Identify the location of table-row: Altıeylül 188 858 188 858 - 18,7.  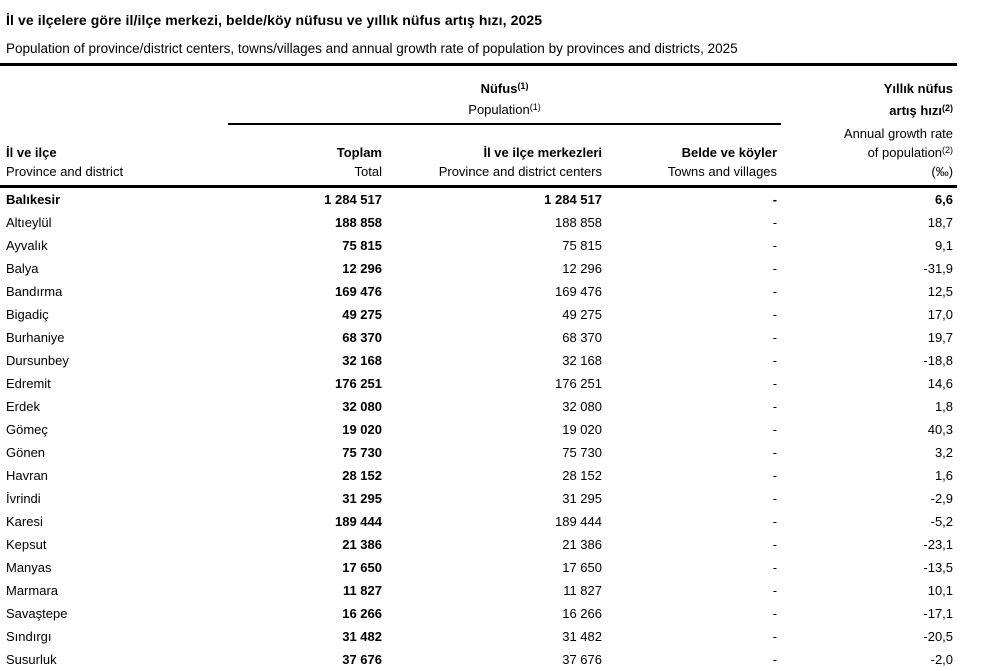
(478, 222).